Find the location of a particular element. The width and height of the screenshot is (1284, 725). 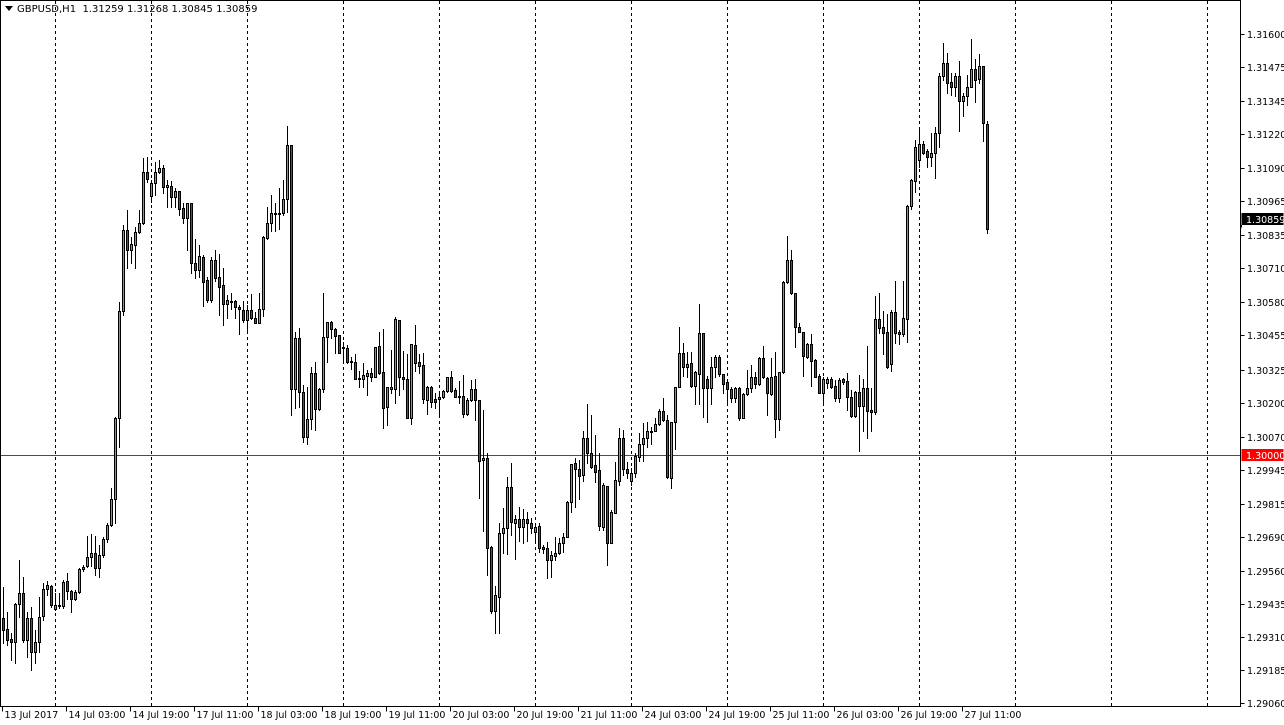

time-tick-label: 20 Jul 03:00 is located at coordinates (481, 715).